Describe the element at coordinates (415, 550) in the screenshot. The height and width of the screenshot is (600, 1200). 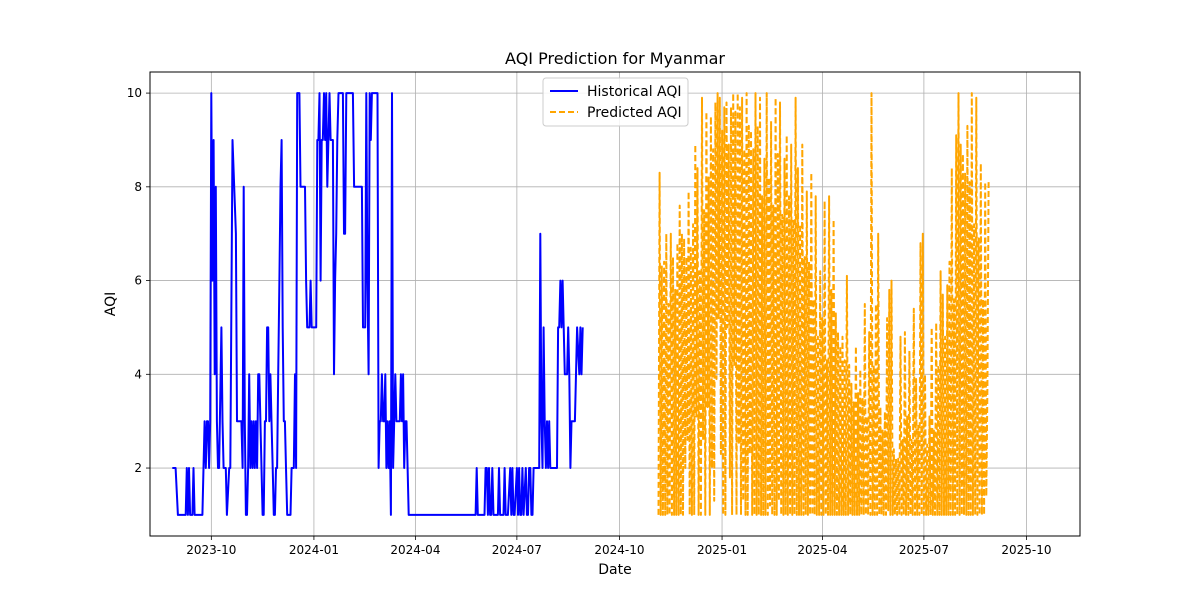
I see `x-tick-label: 2024-04` at that location.